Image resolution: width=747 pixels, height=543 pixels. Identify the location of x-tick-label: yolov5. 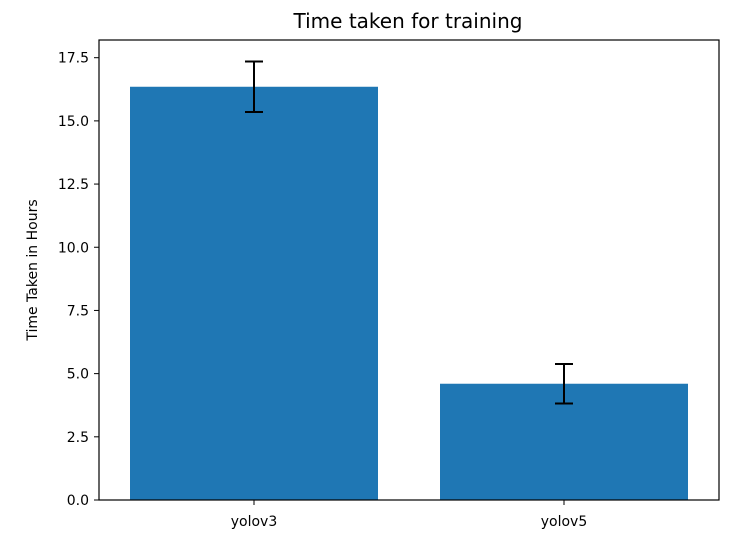
(564, 522).